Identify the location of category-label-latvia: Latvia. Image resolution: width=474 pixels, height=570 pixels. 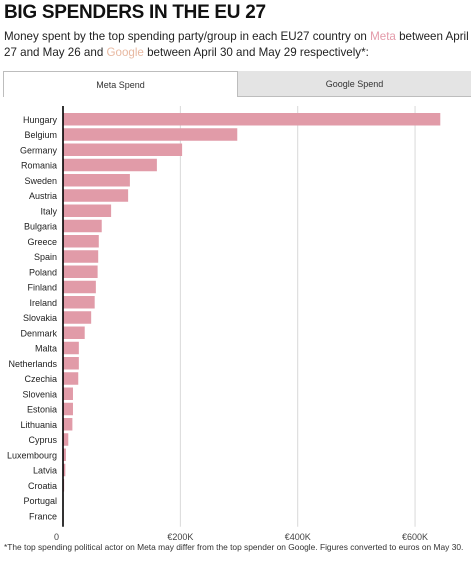
(45, 471).